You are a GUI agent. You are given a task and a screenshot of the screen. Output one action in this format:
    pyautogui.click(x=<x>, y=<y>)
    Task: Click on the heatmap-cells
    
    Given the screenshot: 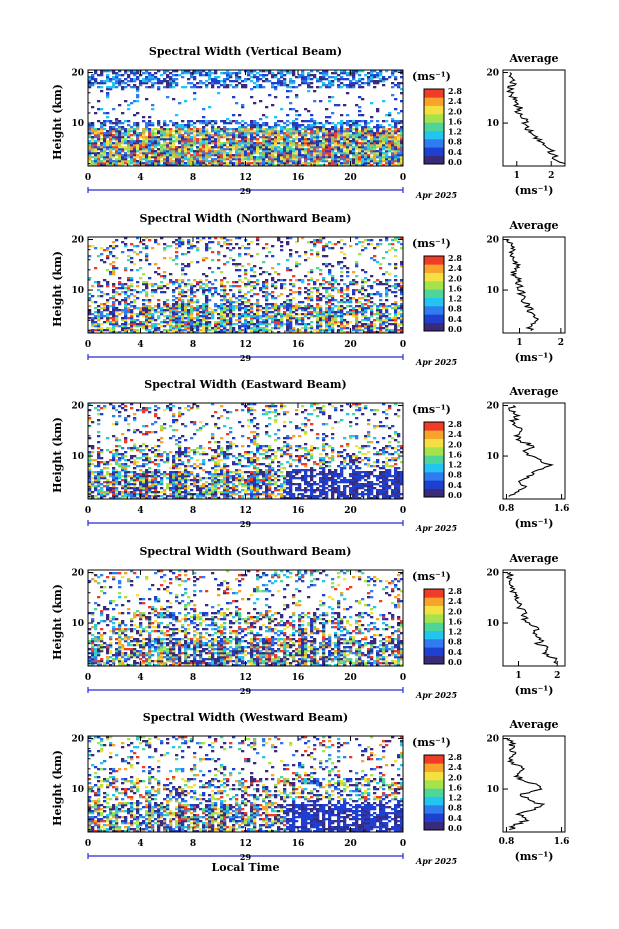 What is the action you would take?
    pyautogui.click(x=246, y=285)
    